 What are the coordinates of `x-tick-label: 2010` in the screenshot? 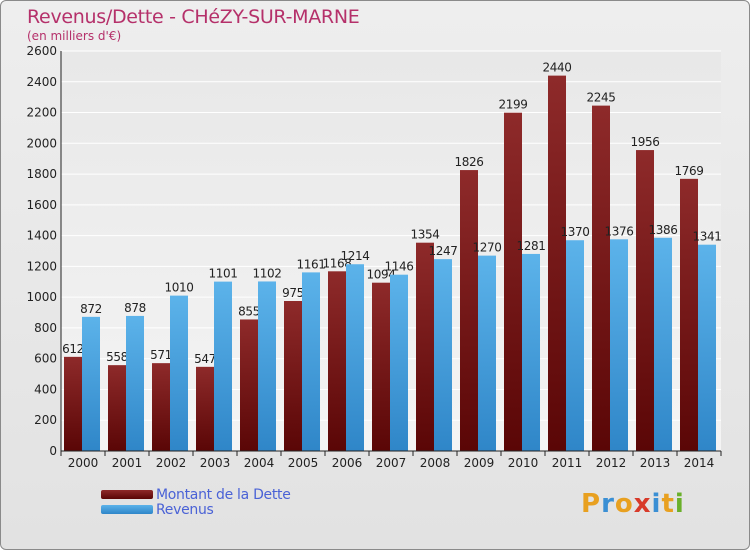 It's located at (523, 463).